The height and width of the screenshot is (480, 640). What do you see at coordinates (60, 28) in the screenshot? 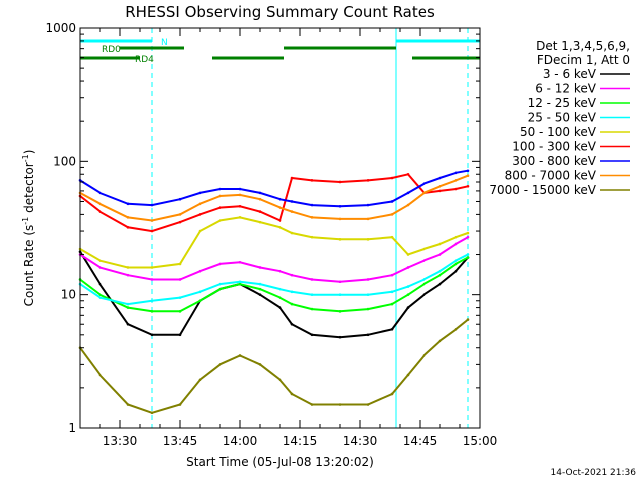
I see `y-tick-label: 1000` at bounding box center [60, 28].